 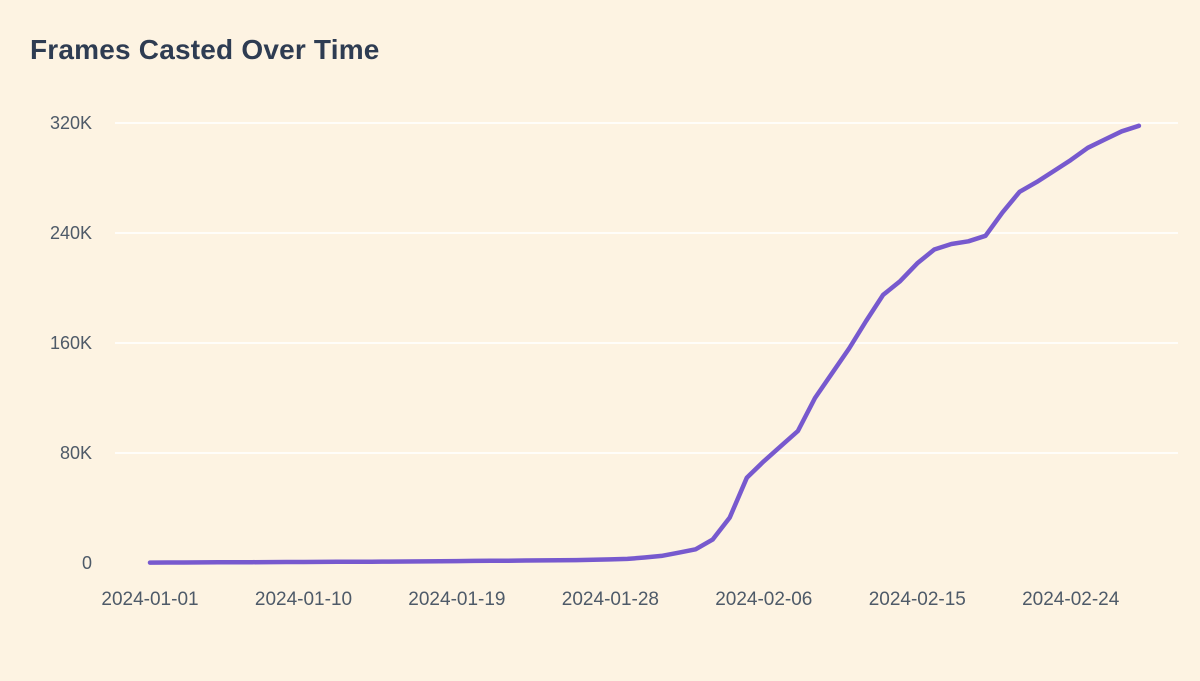 What do you see at coordinates (917, 599) in the screenshot?
I see `x-axis-tick-label: 2024-02-15` at bounding box center [917, 599].